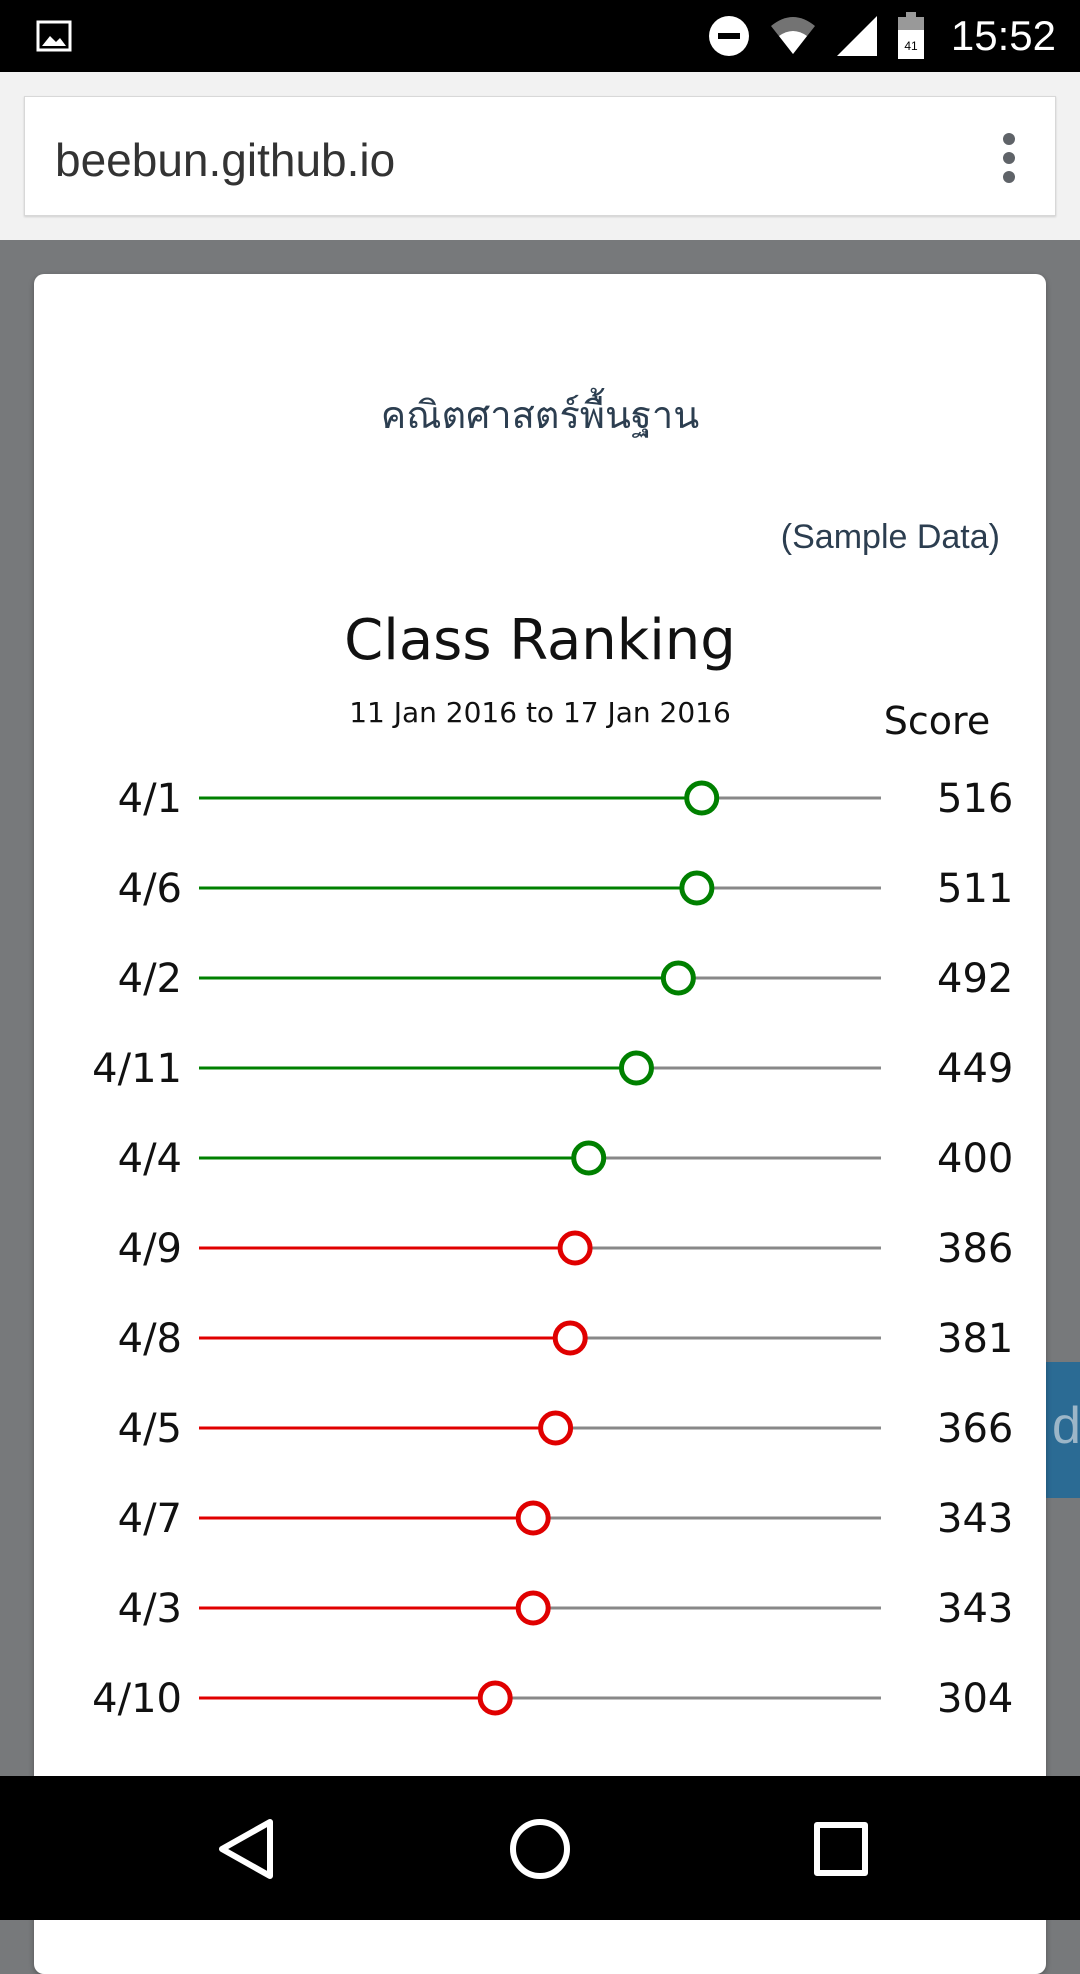 This screenshot has height=1974, width=1080. Describe the element at coordinates (910, 35) in the screenshot. I see `battery-icon: 41` at that location.